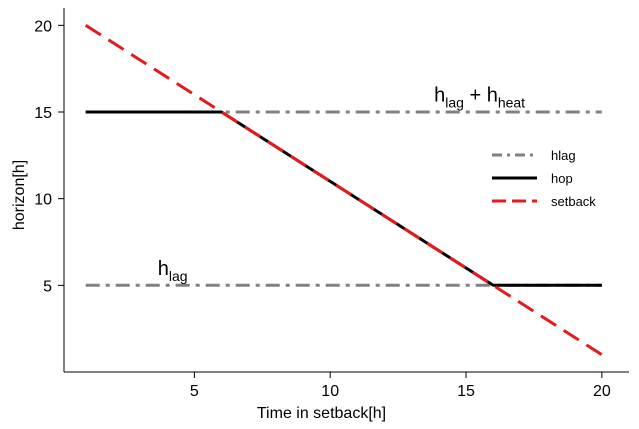  I want to click on legend-label-setback: setback, so click(573, 201).